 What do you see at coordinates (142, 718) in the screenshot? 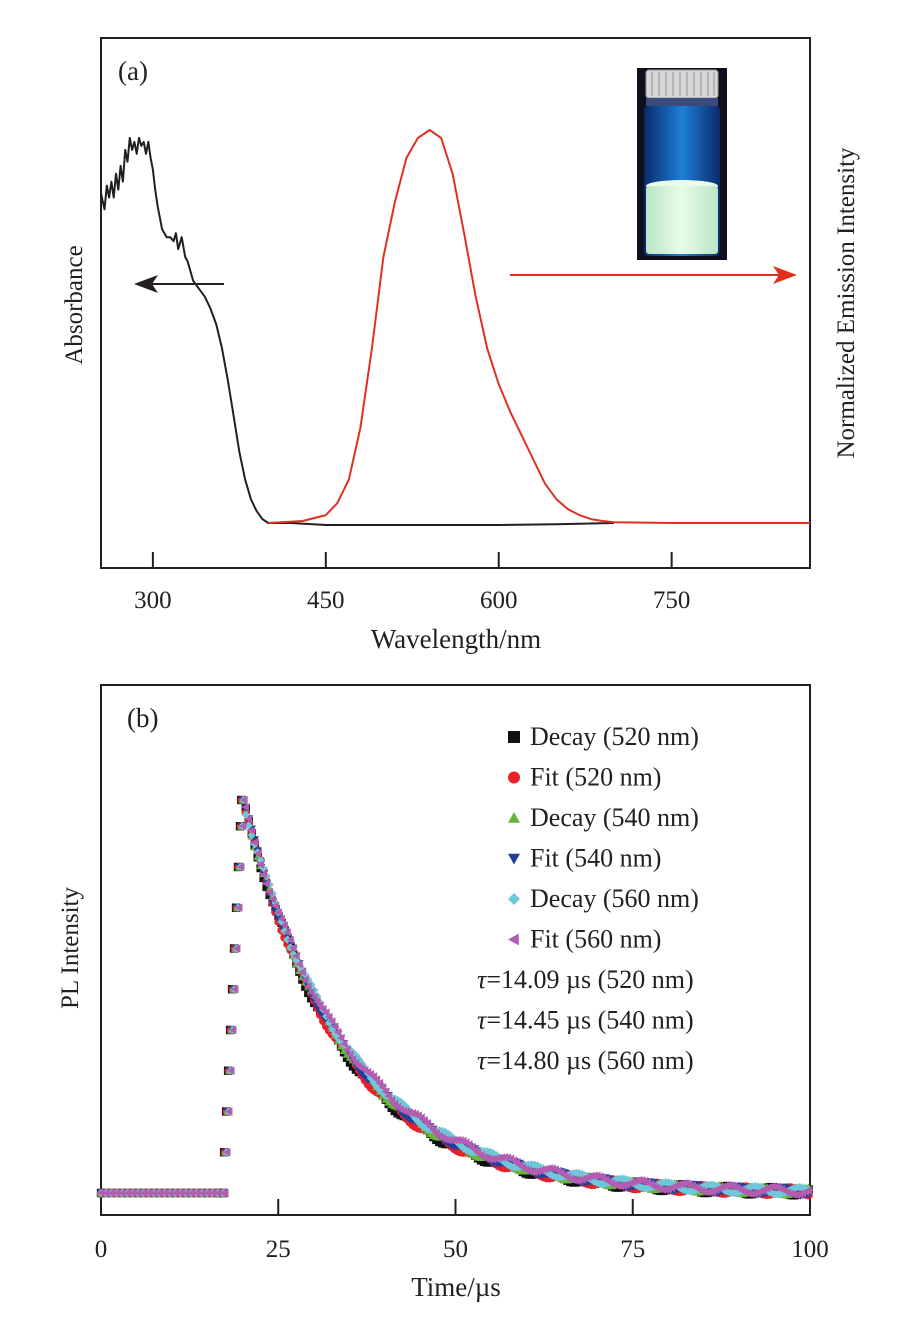
I see `panel-b-label: (b)` at bounding box center [142, 718].